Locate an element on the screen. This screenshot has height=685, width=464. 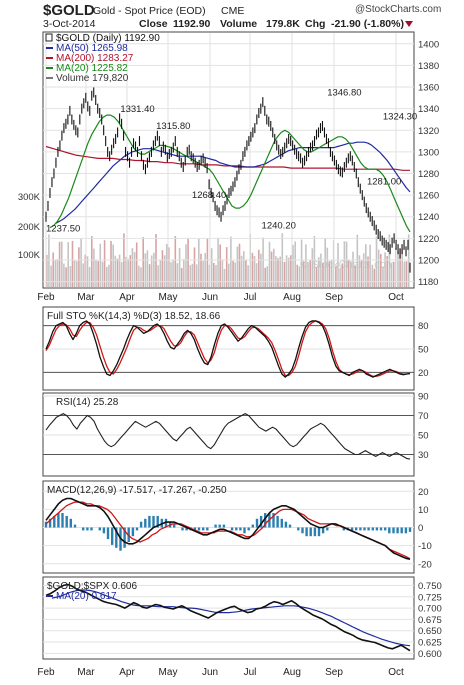
price-tick-label: 1340 is located at coordinates (428, 109).